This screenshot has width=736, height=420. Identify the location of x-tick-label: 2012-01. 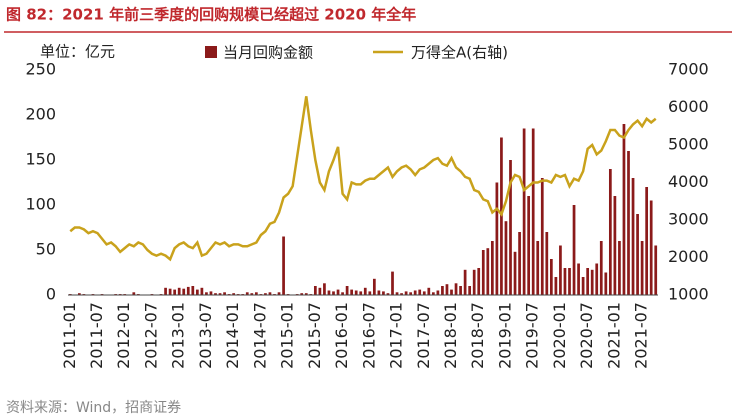
(123, 335).